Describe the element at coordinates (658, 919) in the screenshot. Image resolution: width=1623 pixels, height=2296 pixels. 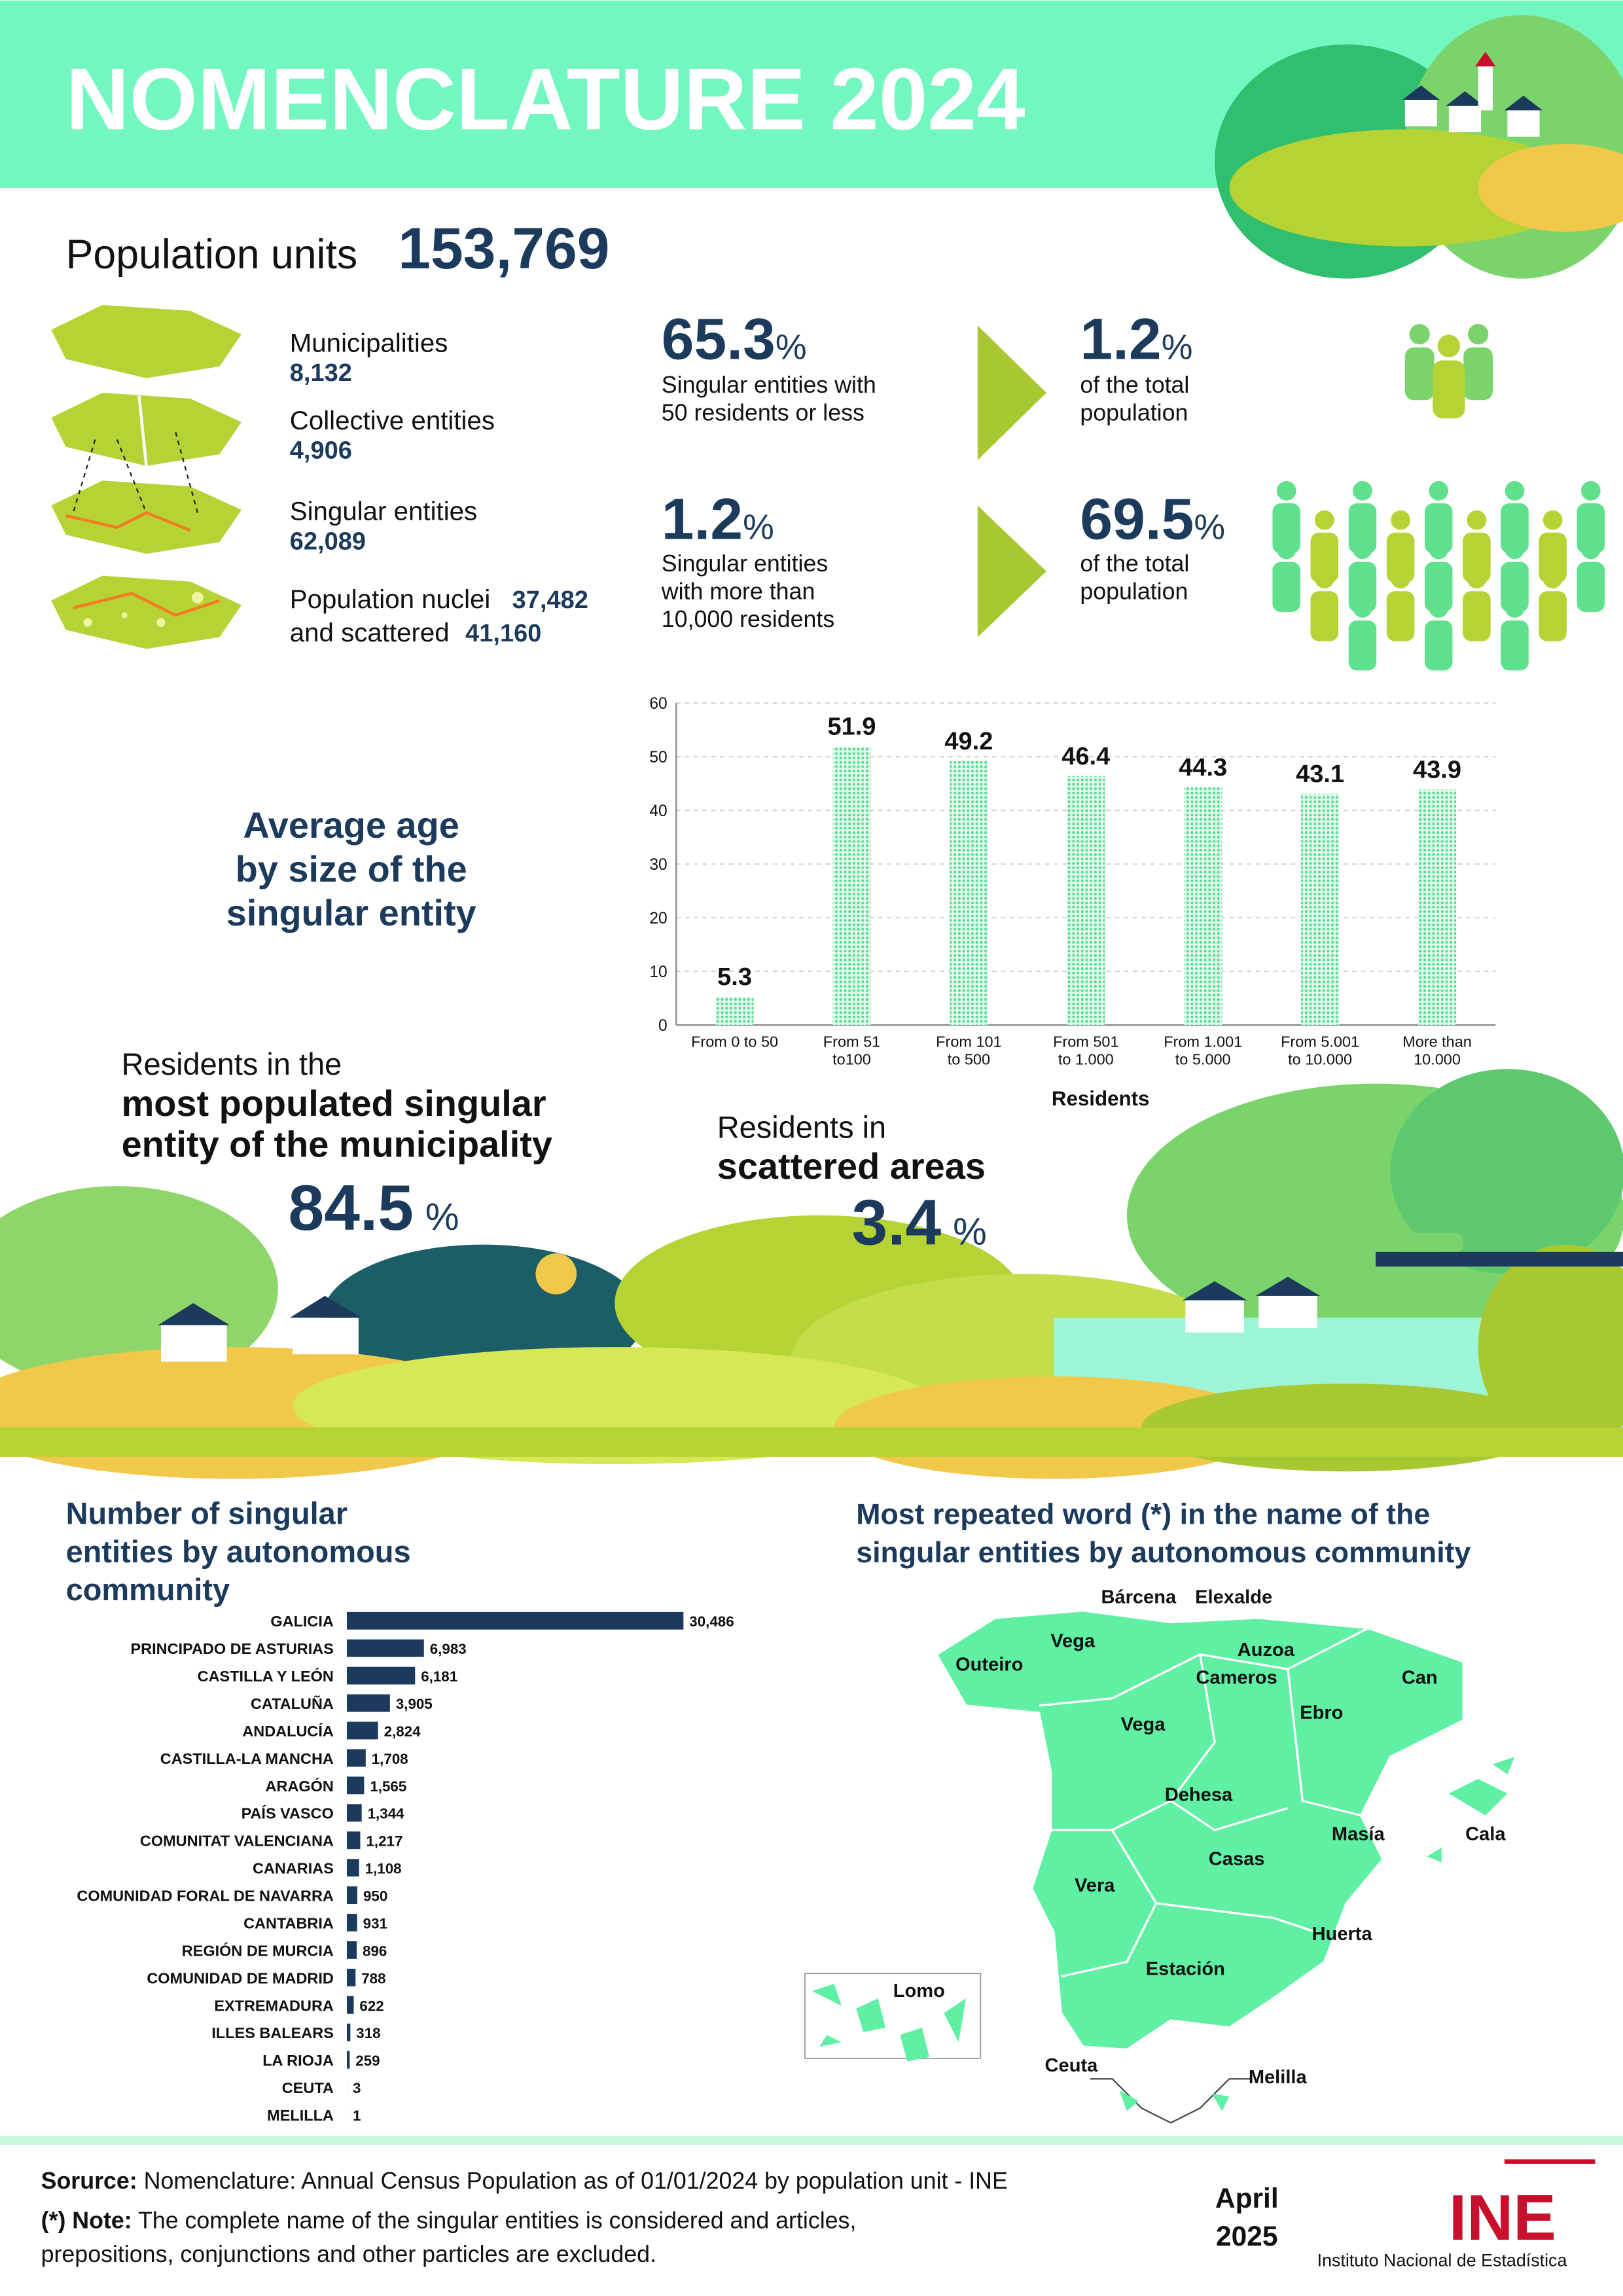
I see `y-tick-label: 20` at that location.